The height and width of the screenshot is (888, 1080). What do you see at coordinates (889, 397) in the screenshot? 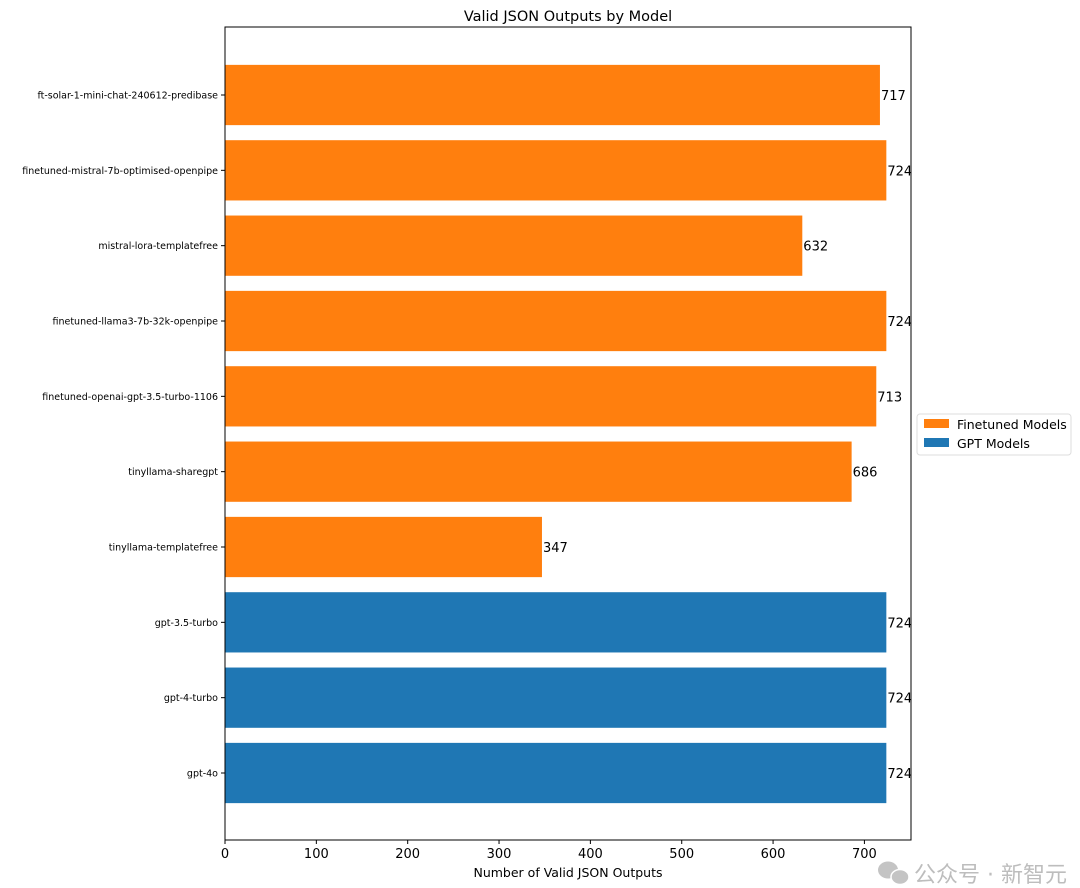
I see `data-label: 713` at bounding box center [889, 397].